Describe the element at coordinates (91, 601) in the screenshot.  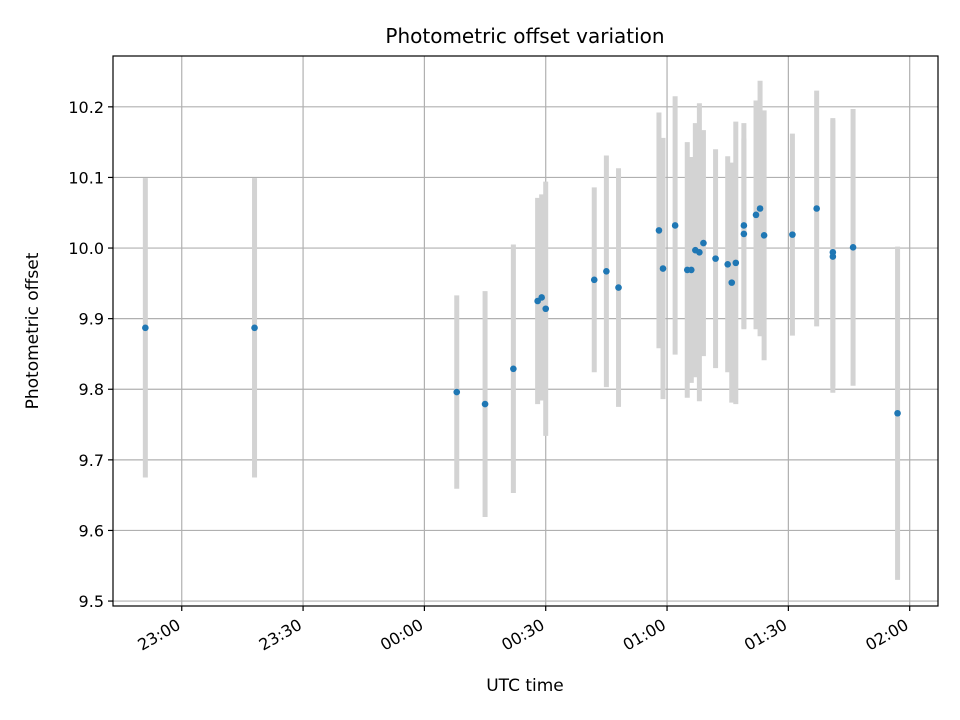
I see `y-tick-label: 9.5` at that location.